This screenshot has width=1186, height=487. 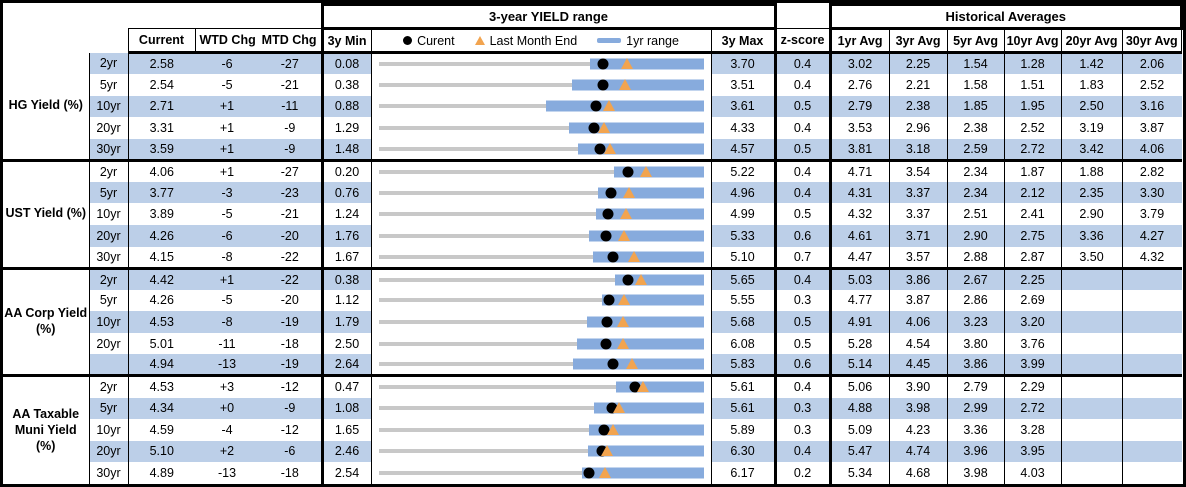 I want to click on current-cell: 4.26, so click(x=161, y=300).